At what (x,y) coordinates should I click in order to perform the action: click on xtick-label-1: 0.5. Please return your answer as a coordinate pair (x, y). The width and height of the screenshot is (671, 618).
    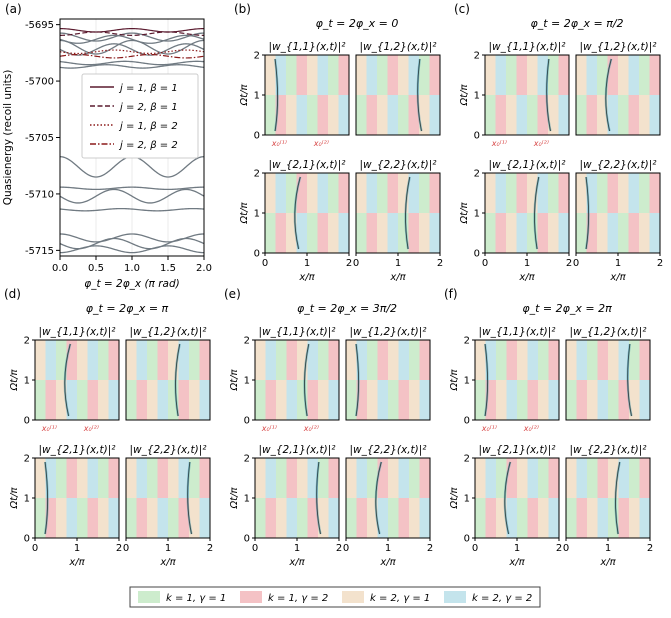
    Looking at the image, I should click on (96, 268).